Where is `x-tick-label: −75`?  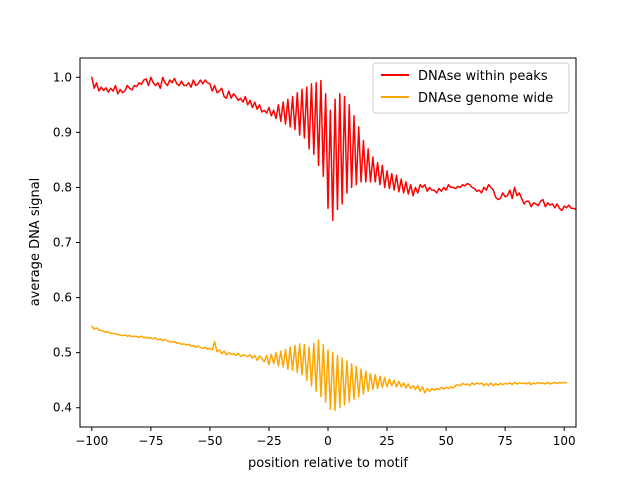
x-tick-label: −75 is located at coordinates (150, 441).